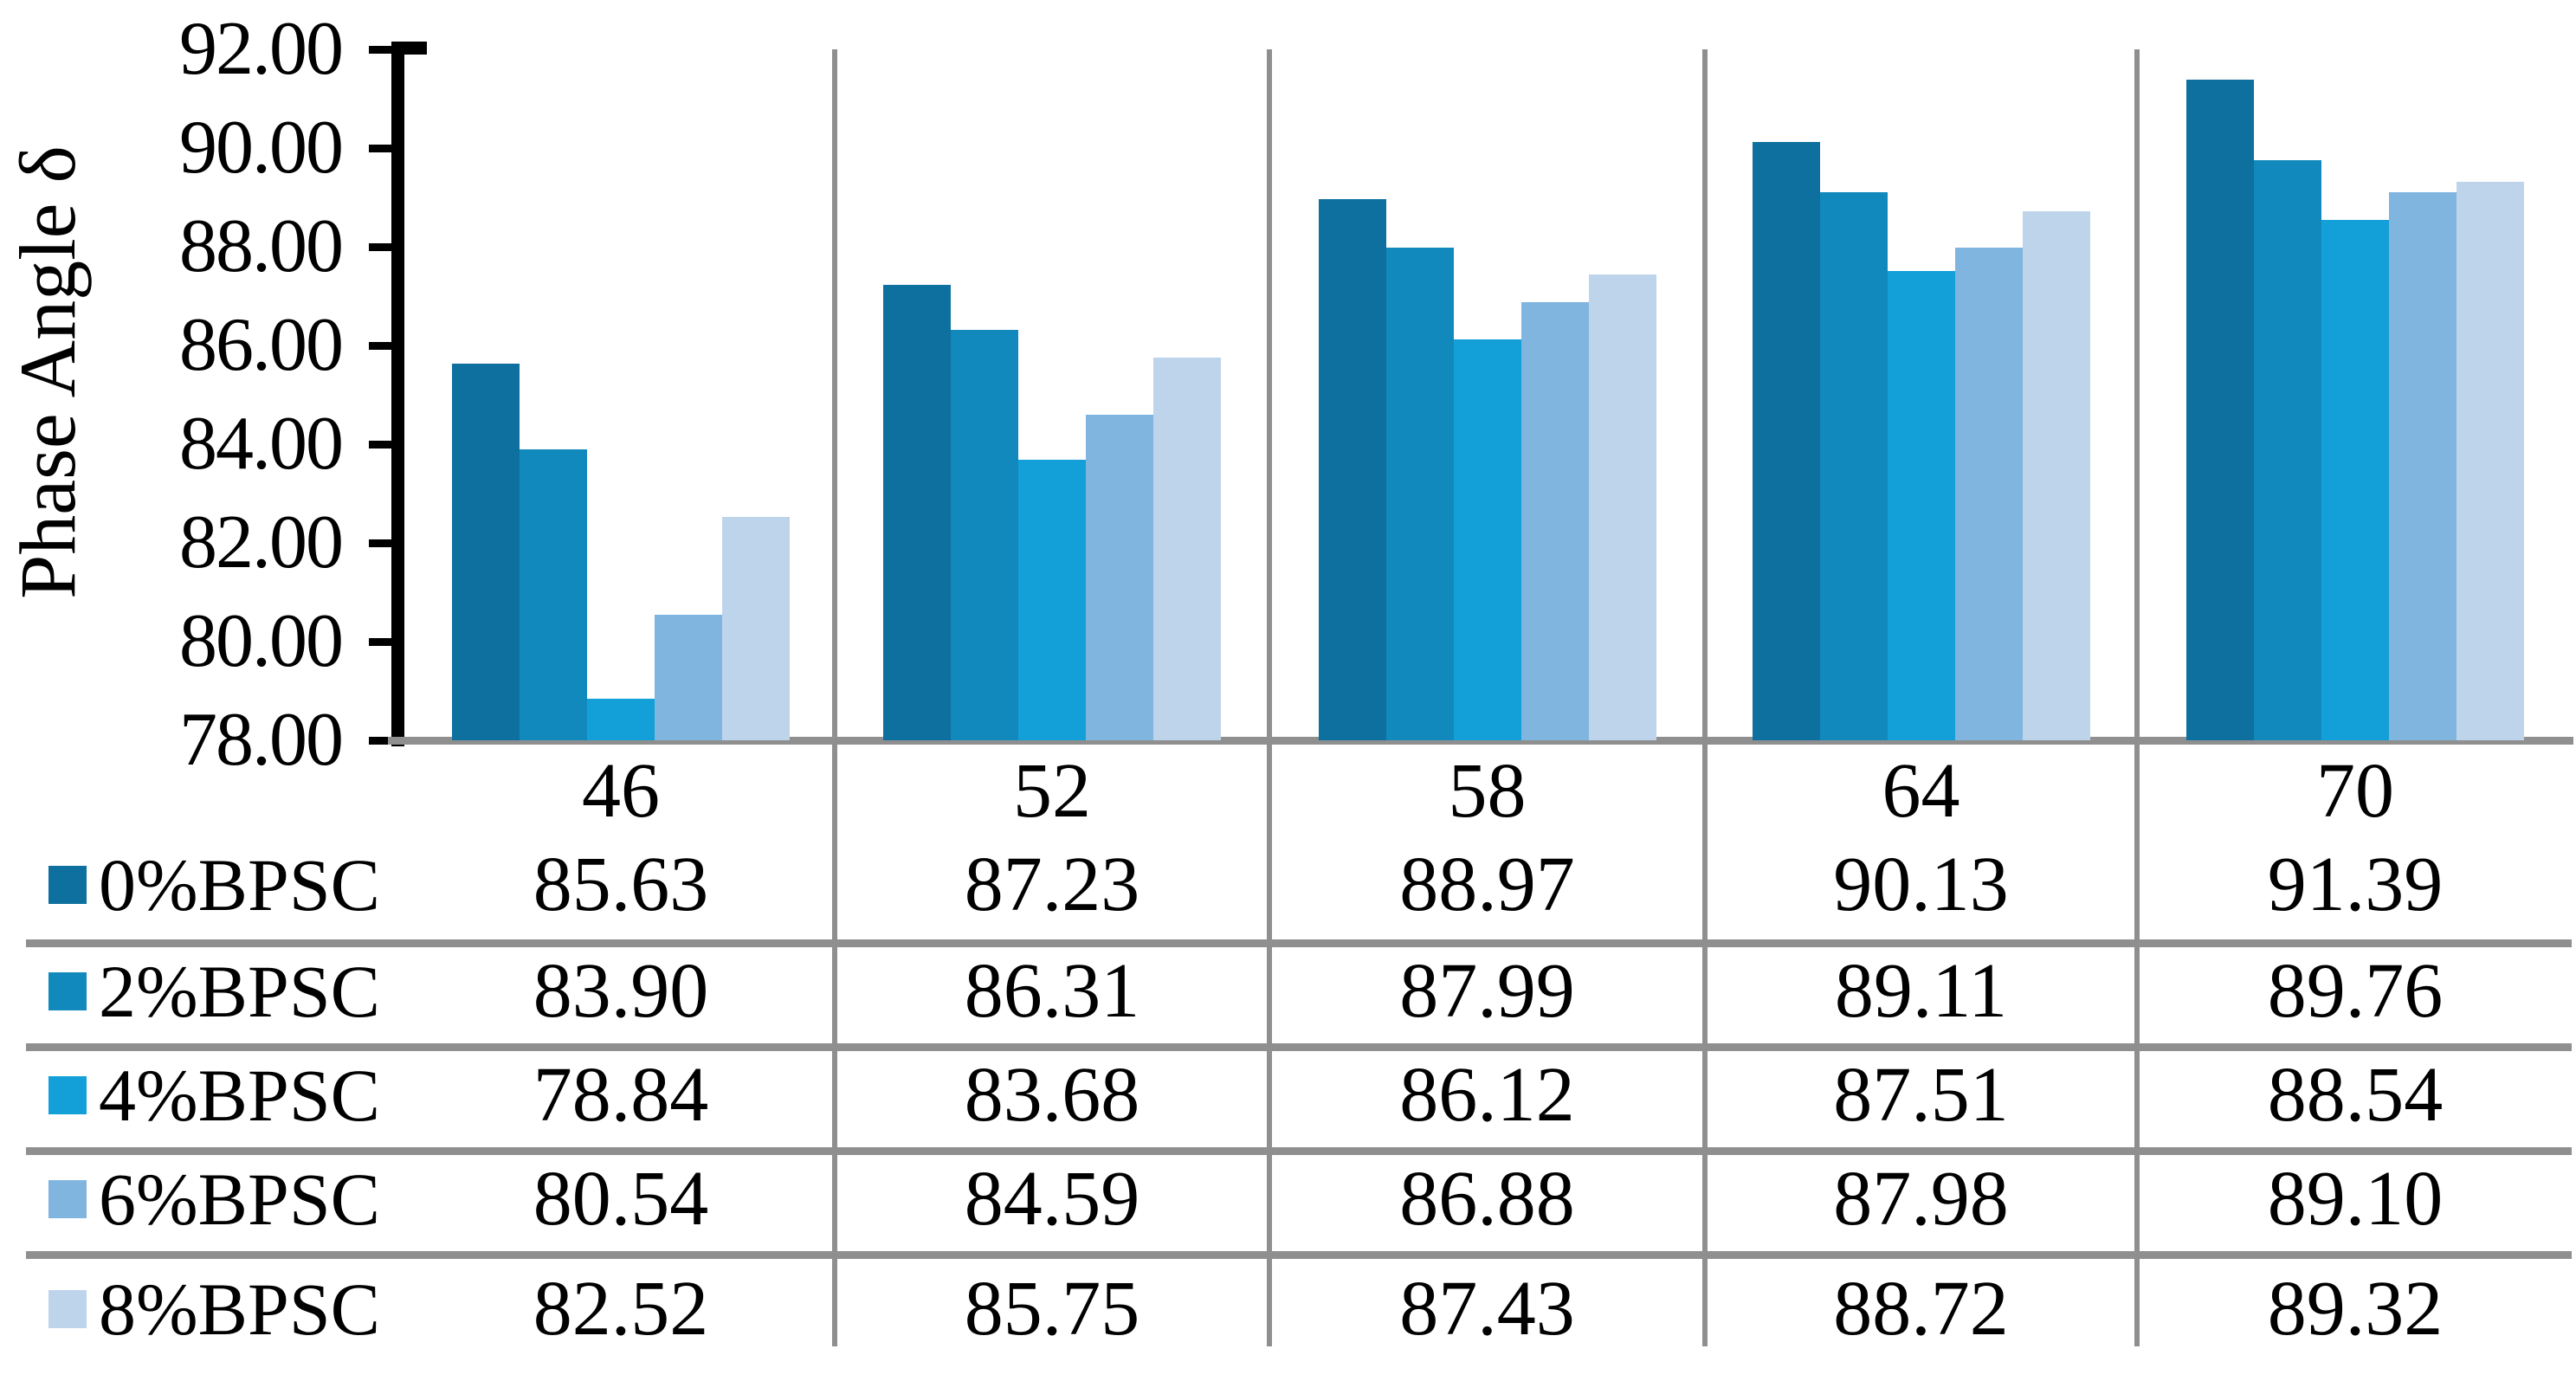 Image resolution: width=2576 pixels, height=1381 pixels. Describe the element at coordinates (2056, 475) in the screenshot. I see `bar-8%BPSC-64` at that location.